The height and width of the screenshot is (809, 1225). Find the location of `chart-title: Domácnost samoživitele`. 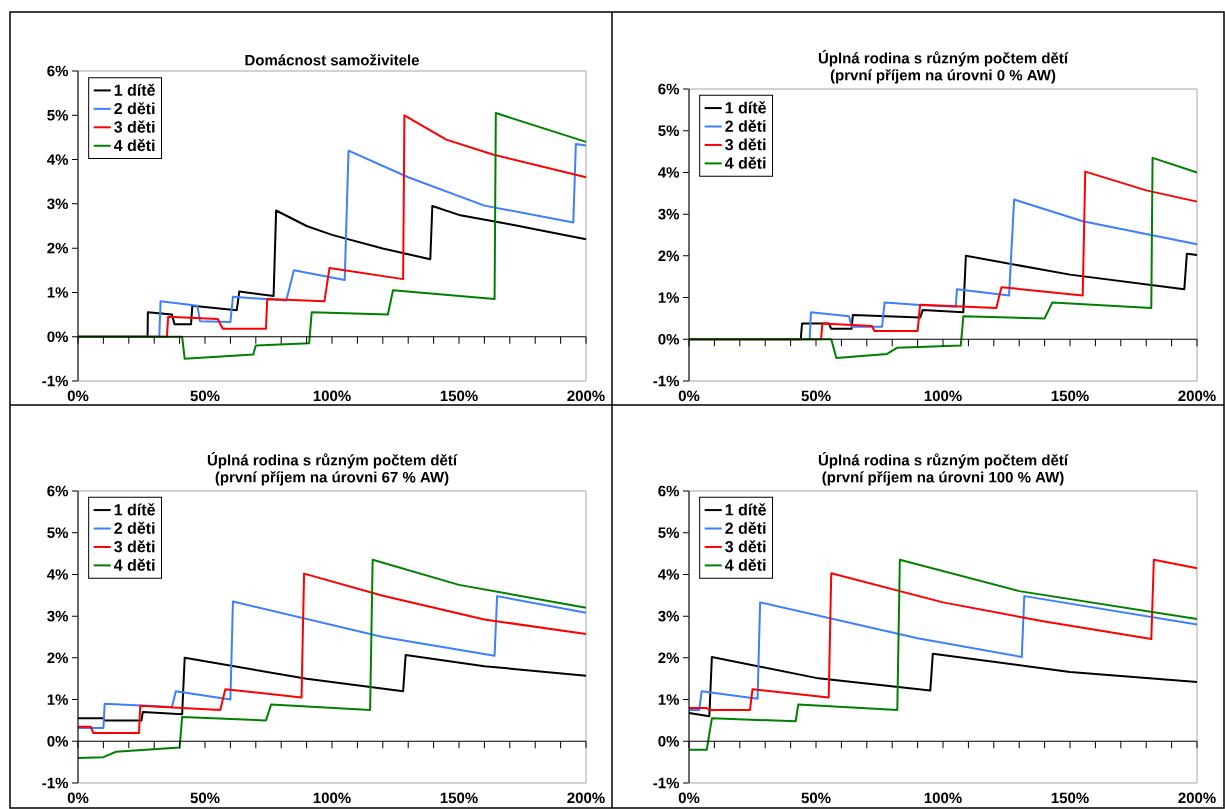

chart-title: Domácnost samoživitele is located at coordinates (332, 60).